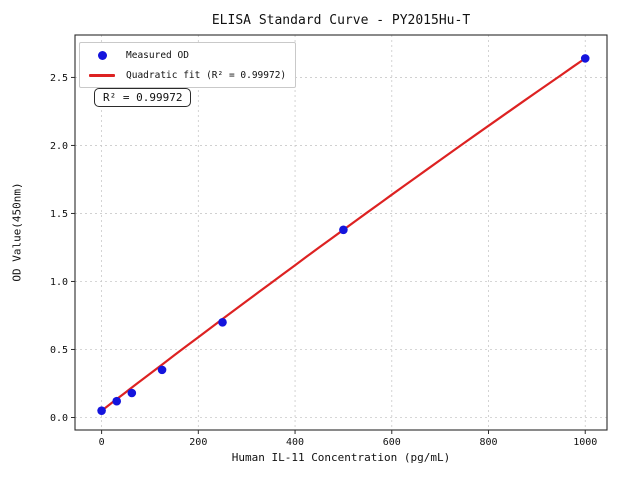  I want to click on y-tick-label: 2.5, so click(59, 78).